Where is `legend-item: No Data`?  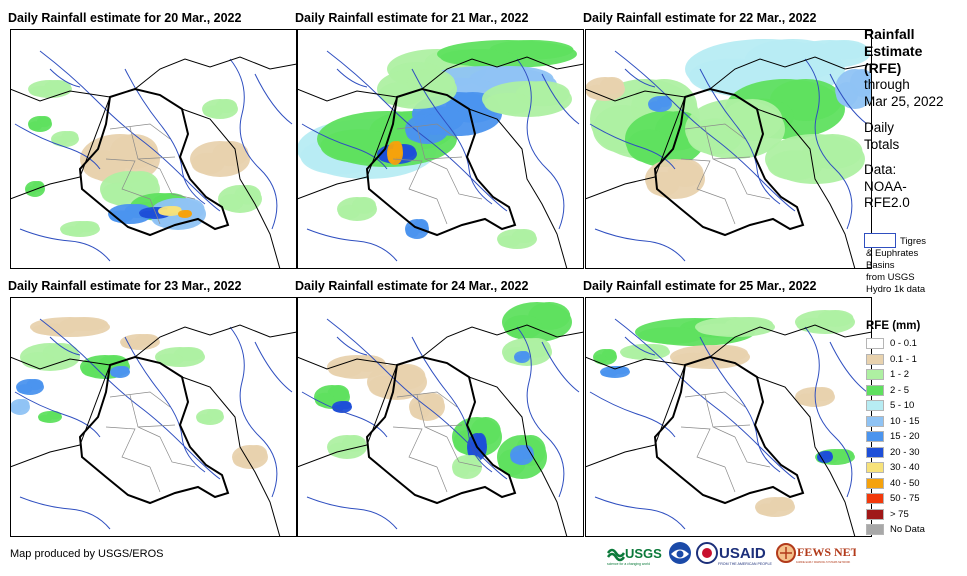
legend-item: No Data is located at coordinates (915, 530).